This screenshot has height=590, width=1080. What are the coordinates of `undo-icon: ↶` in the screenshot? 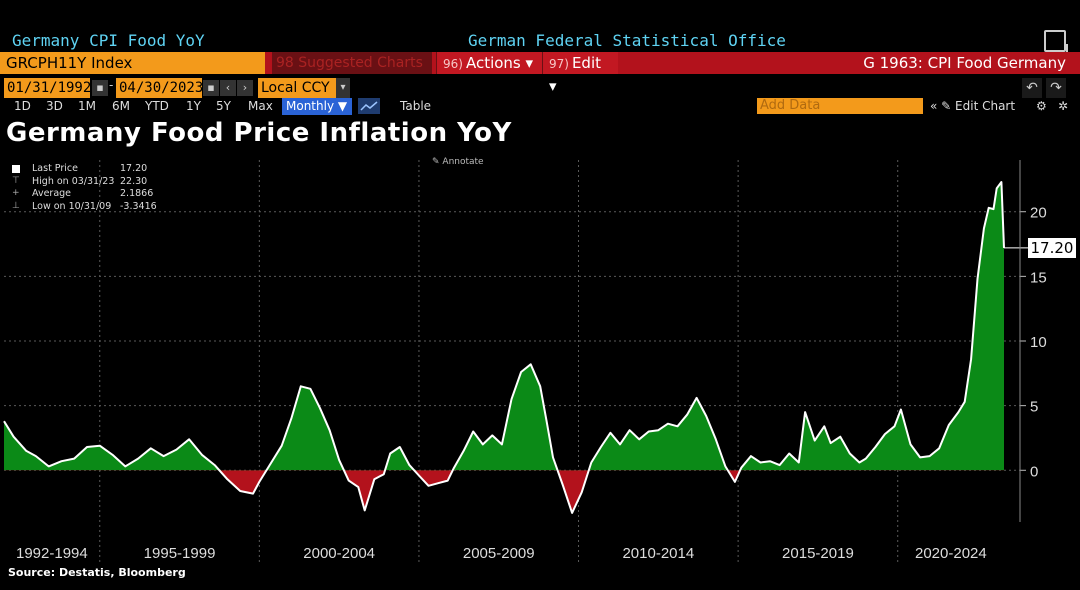 It's located at (1032, 88).